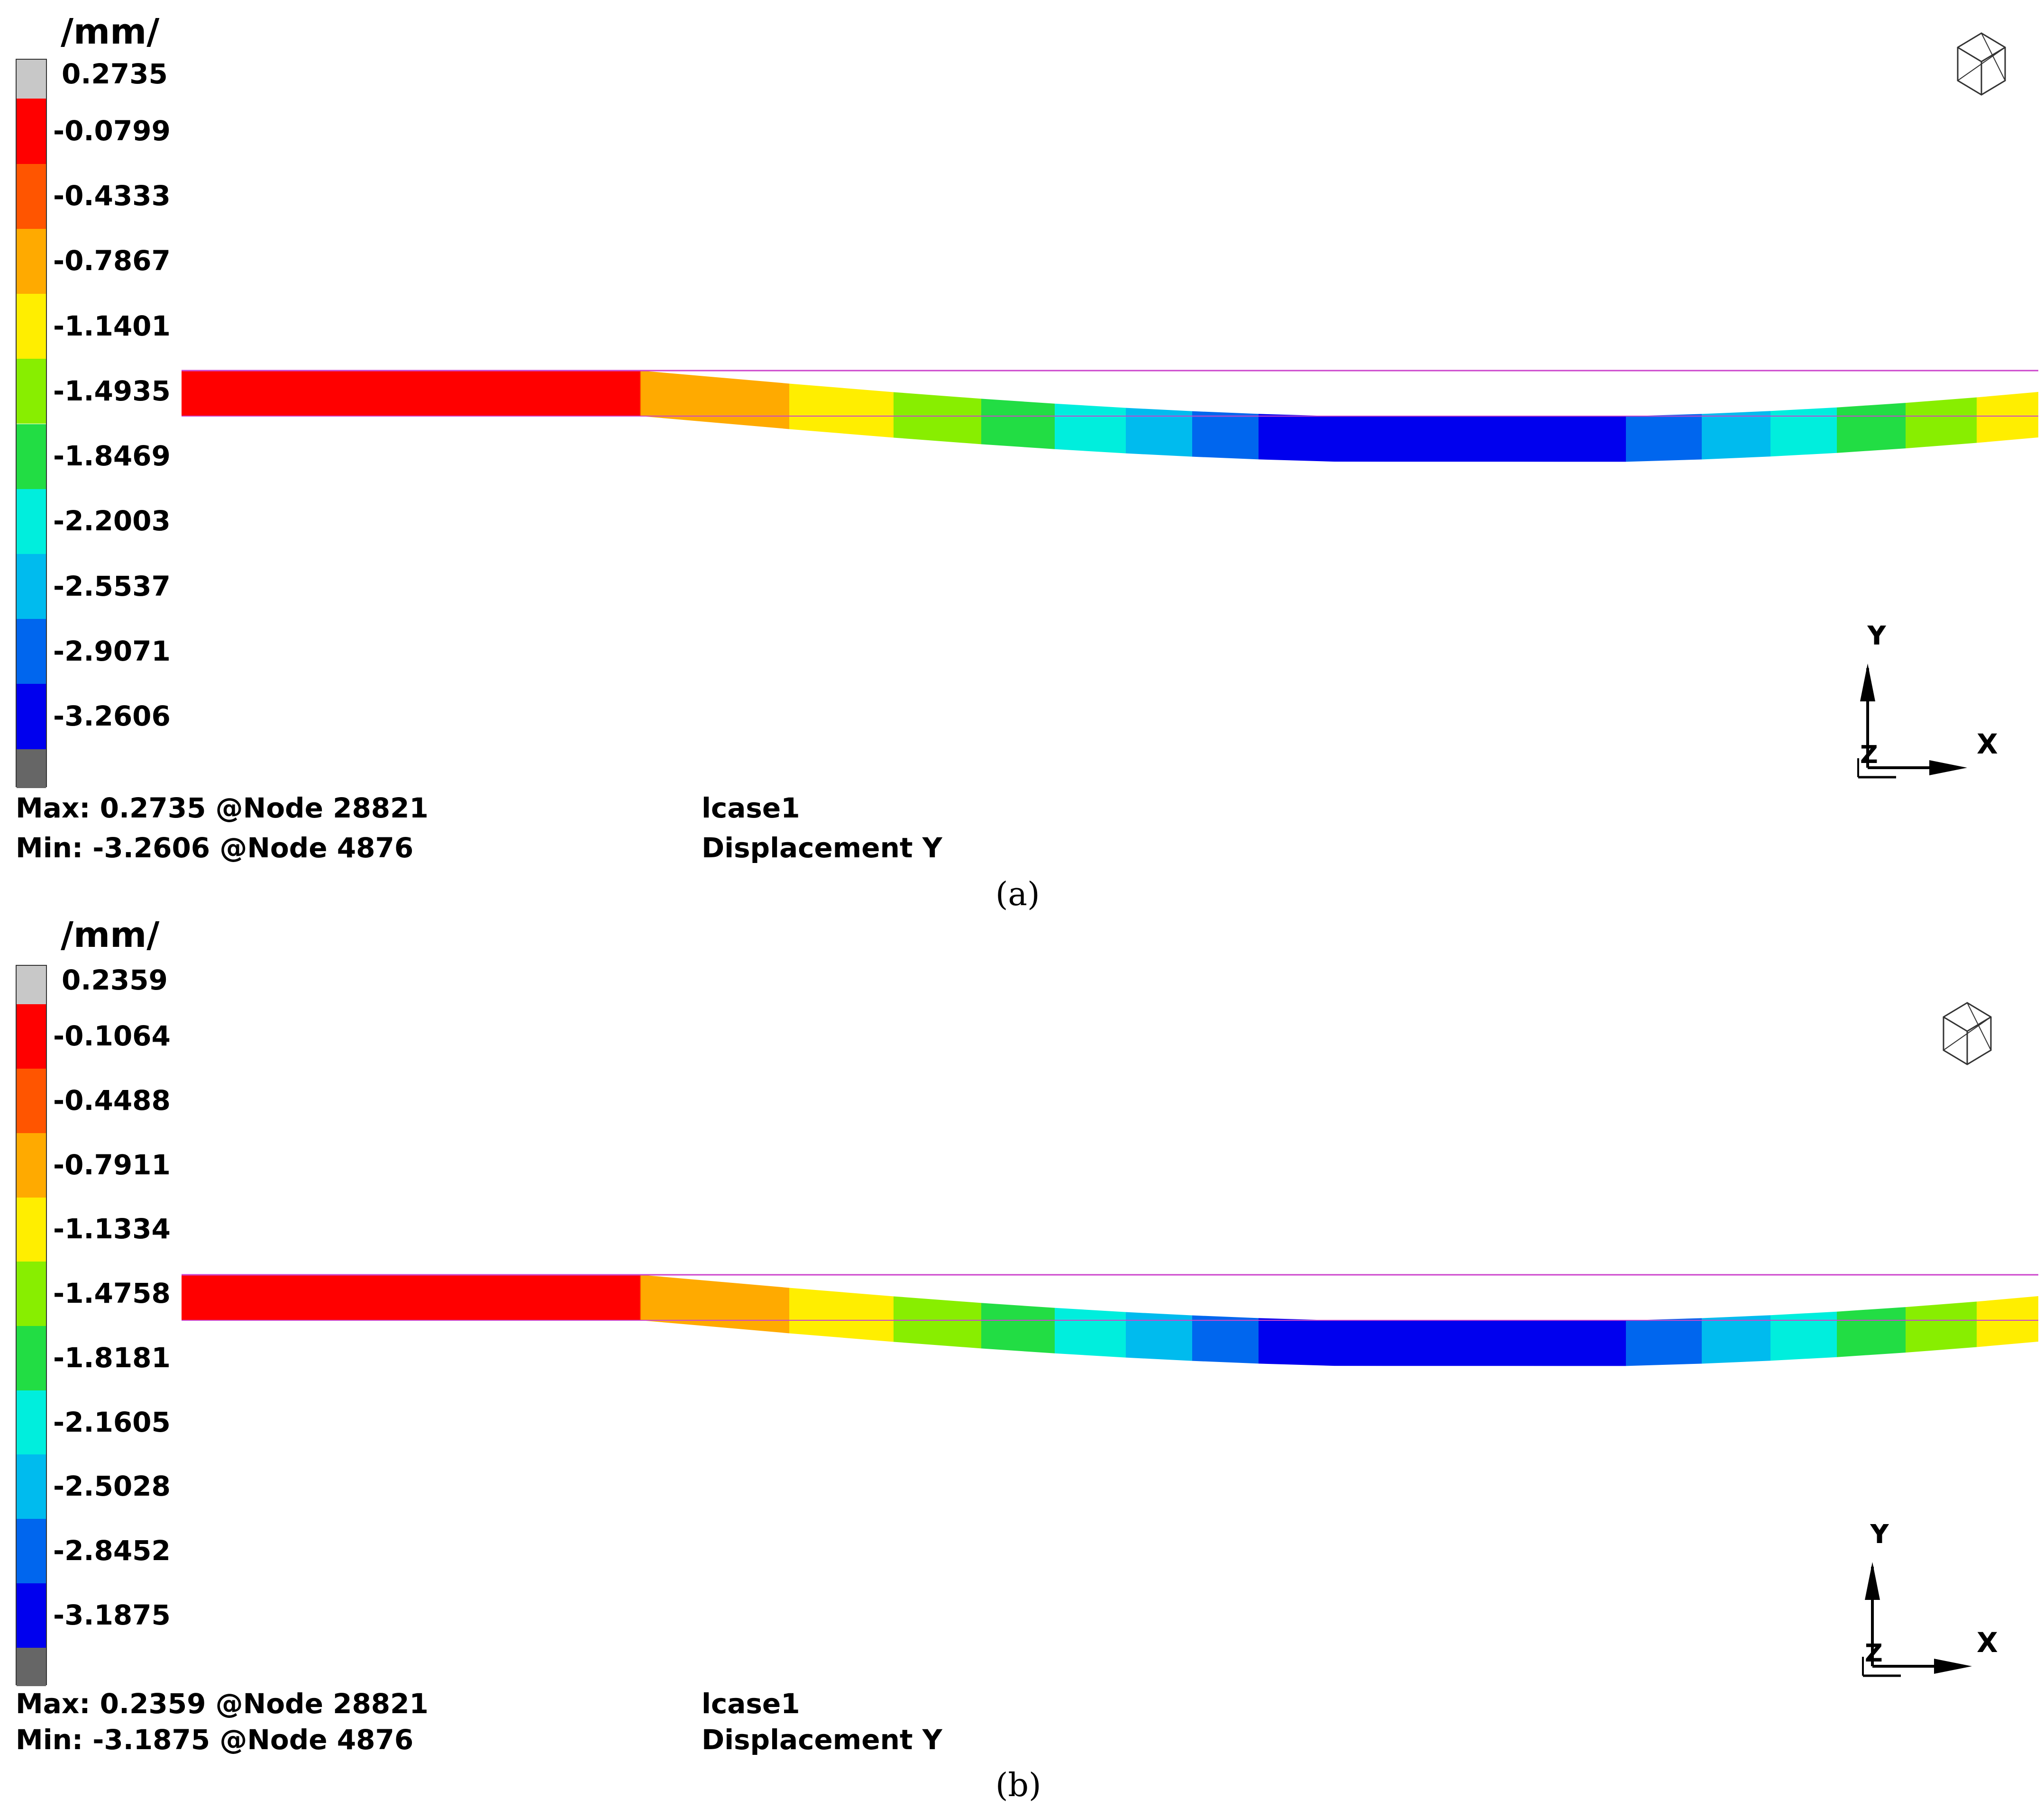 Image resolution: width=2044 pixels, height=1816 pixels. Describe the element at coordinates (112, 1486) in the screenshot. I see `legend-tick-label: -2.5028` at that location.